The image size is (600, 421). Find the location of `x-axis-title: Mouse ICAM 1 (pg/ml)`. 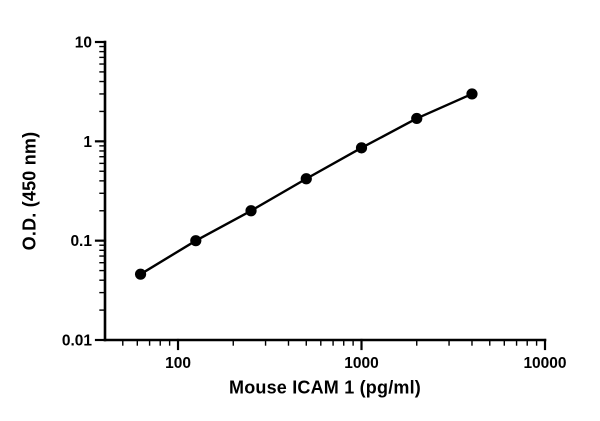

x-axis-title: Mouse ICAM 1 (pg/ml) is located at coordinates (325, 387).